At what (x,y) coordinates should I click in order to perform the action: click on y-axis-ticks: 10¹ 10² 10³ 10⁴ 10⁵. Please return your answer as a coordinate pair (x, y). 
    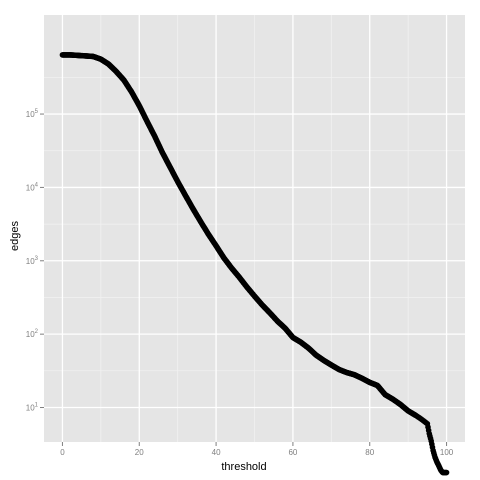
    Looking at the image, I should click on (35, 261).